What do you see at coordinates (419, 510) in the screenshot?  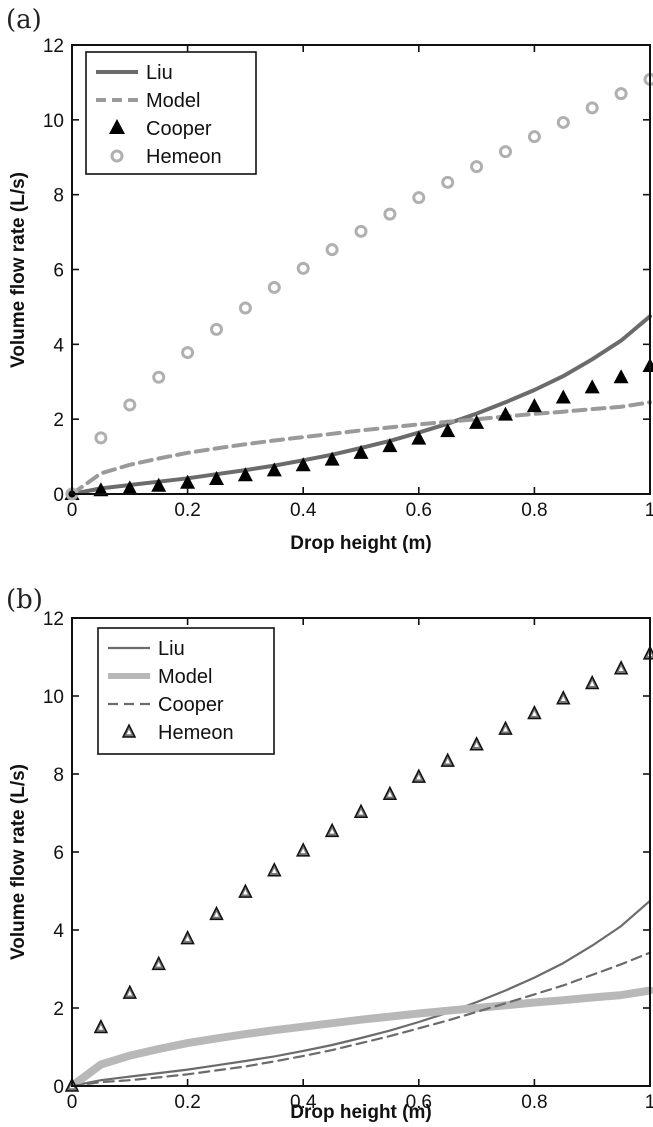 I see `x-tick-label: 0.6` at bounding box center [419, 510].